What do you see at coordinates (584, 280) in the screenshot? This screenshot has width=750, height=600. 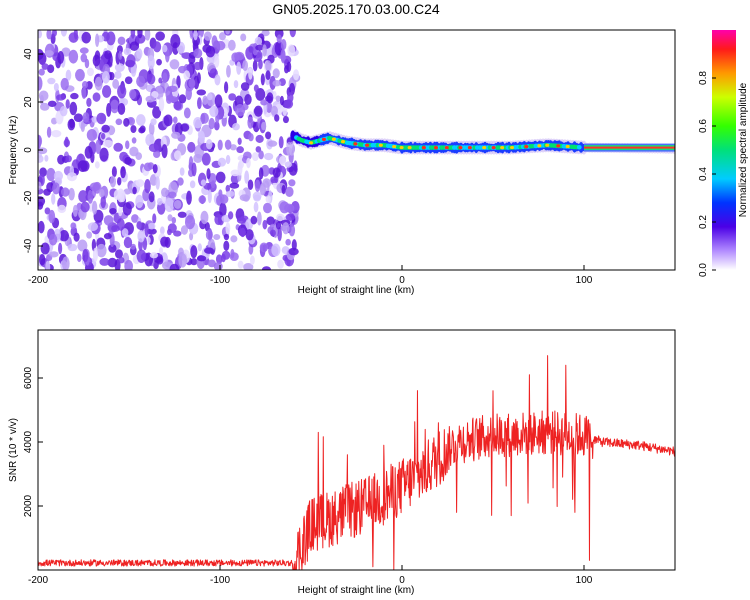 I see `spectrogram-x-tick-label: 100` at bounding box center [584, 280].